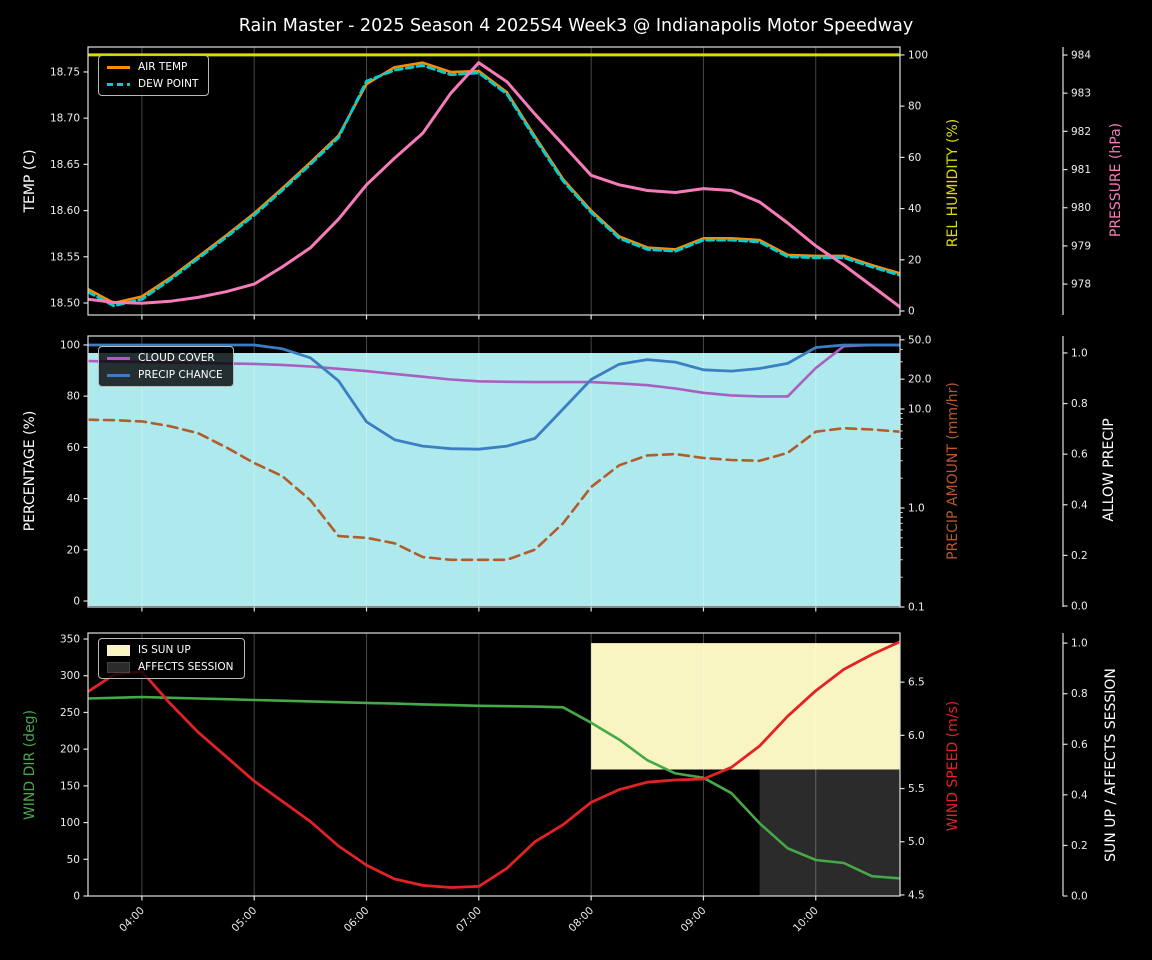 This screenshot has width=1152, height=960. Describe the element at coordinates (1109, 470) in the screenshot. I see `allow-precip-axis-label: ALLOW PRECIP` at that location.